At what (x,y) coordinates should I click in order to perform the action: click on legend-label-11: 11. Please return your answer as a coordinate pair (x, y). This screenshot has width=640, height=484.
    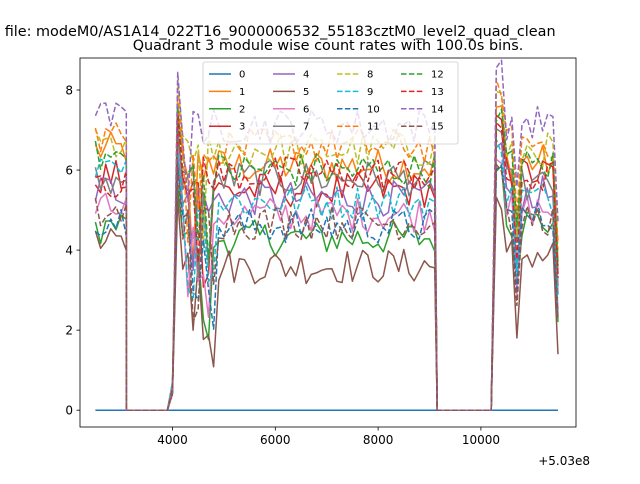
    Looking at the image, I should click on (373, 127).